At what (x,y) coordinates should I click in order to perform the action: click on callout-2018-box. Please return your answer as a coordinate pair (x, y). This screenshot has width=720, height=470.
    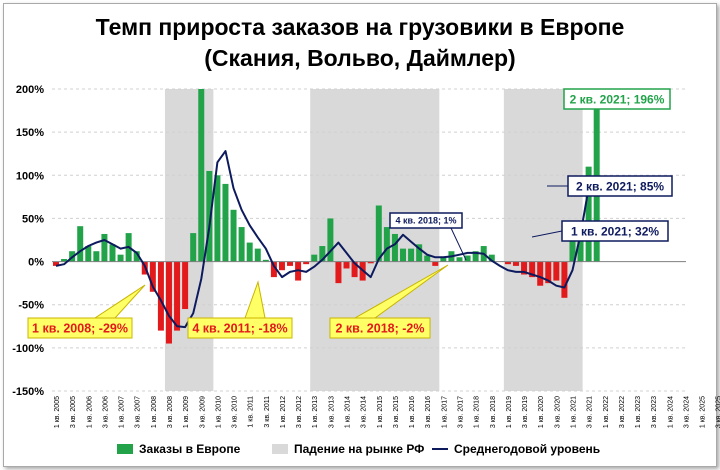
    Looking at the image, I should click on (380, 328).